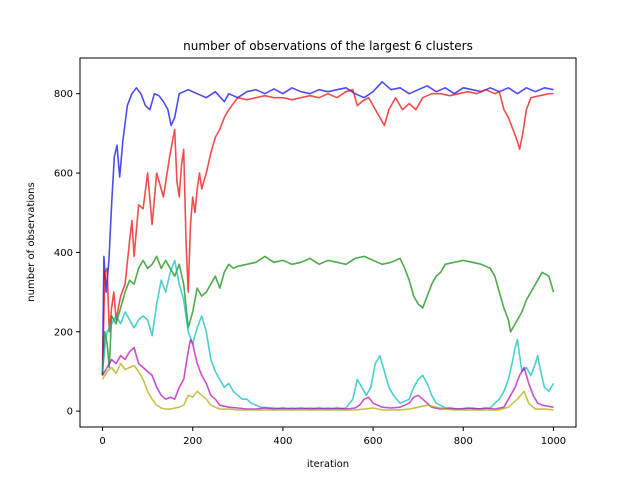 The image size is (640, 480). I want to click on y-axis-label: number of observations, so click(31, 241).